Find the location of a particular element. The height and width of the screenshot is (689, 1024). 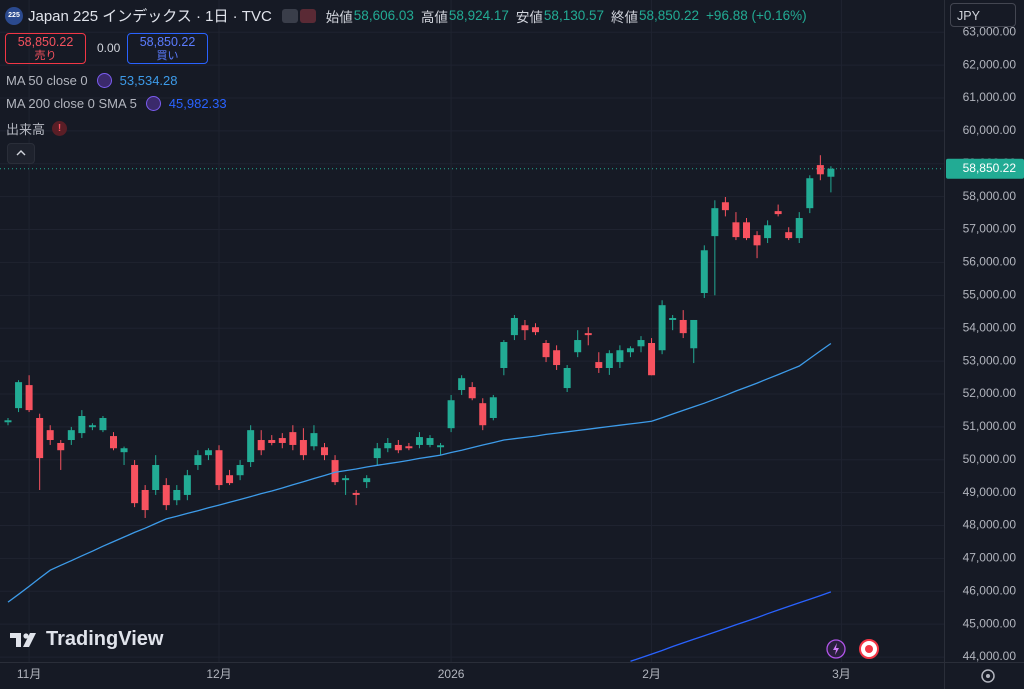

ohlc-value: 58,130.57 is located at coordinates (573, 15).